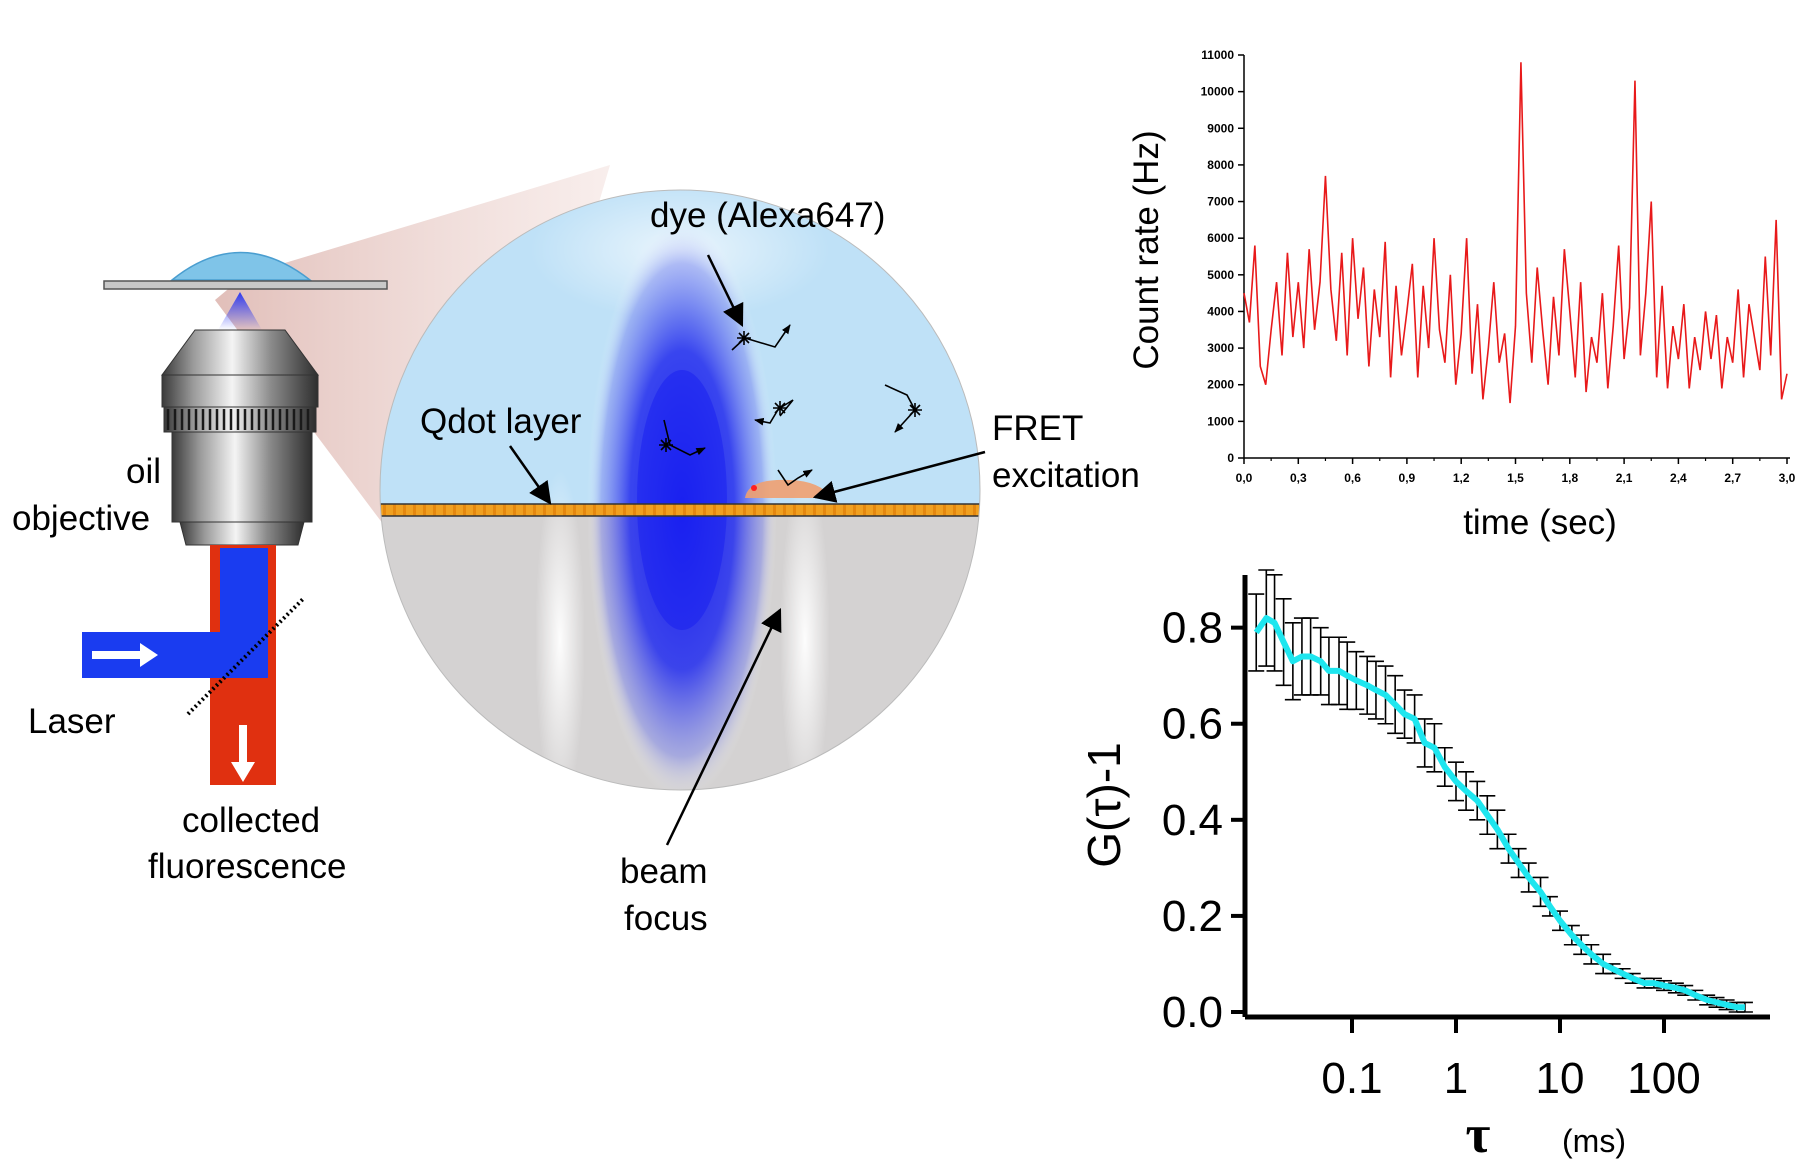  What do you see at coordinates (1298, 478) in the screenshot?
I see `chart1-xtick-label: 0,3` at bounding box center [1298, 478].